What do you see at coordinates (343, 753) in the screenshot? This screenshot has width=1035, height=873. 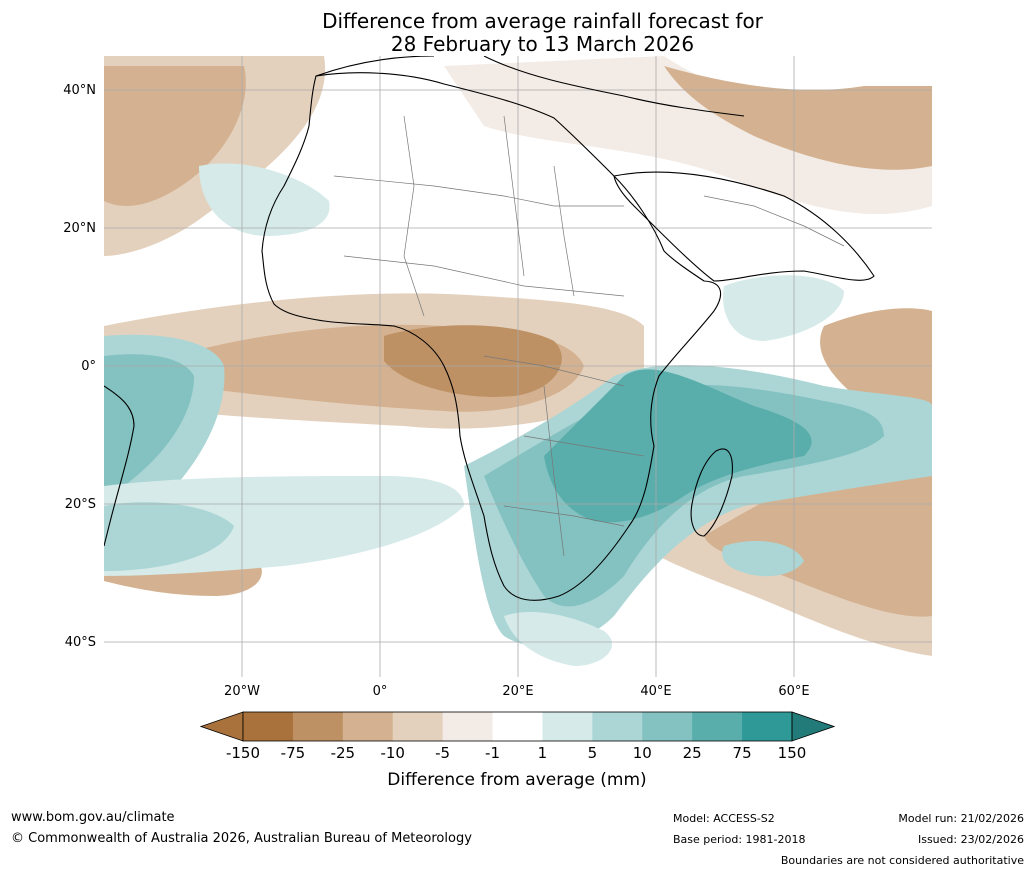 I see `colorbar-tick-label: -25` at bounding box center [343, 753].